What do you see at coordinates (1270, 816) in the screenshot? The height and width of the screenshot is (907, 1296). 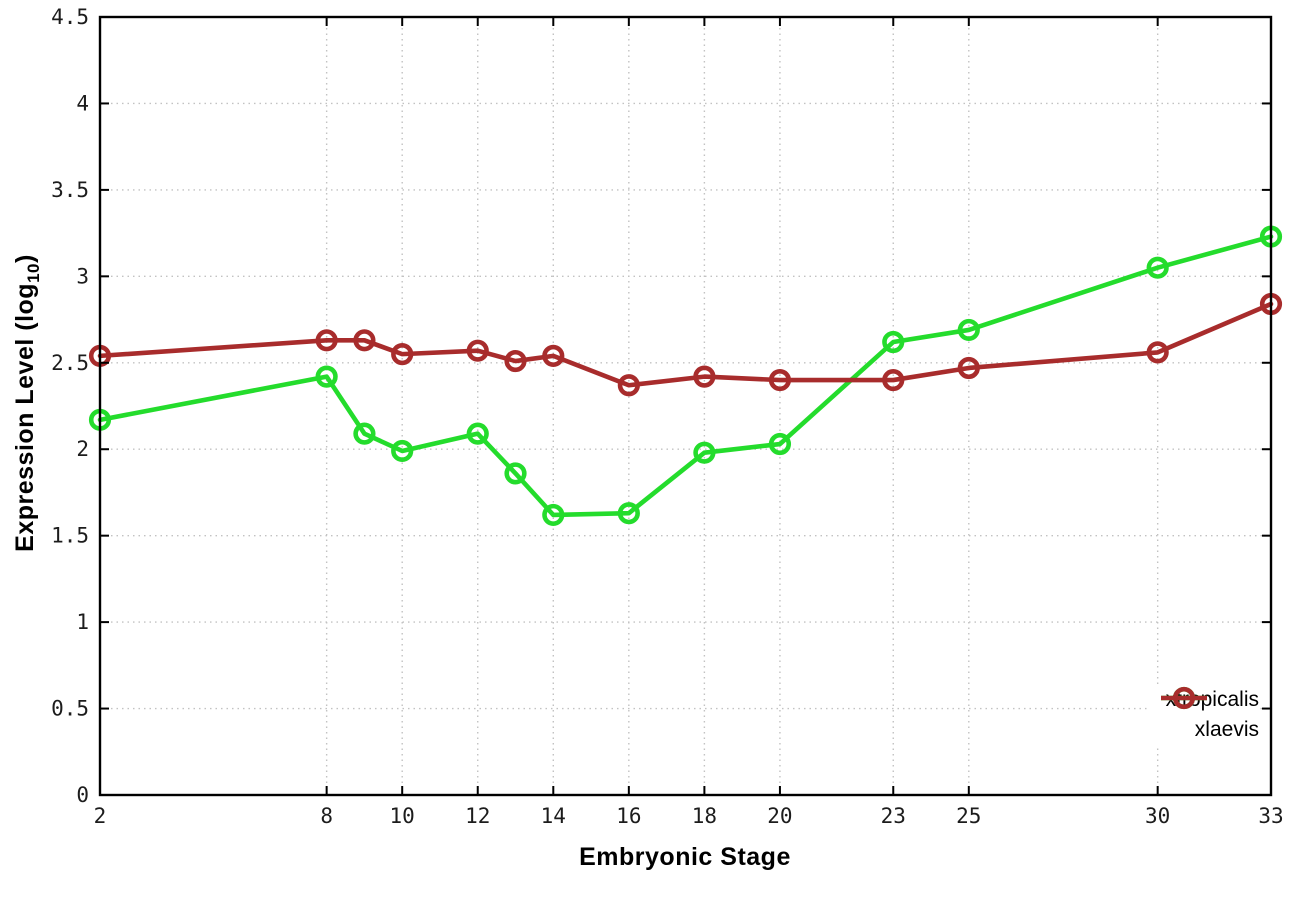 I see `x-tick-label: 33` at bounding box center [1270, 816].